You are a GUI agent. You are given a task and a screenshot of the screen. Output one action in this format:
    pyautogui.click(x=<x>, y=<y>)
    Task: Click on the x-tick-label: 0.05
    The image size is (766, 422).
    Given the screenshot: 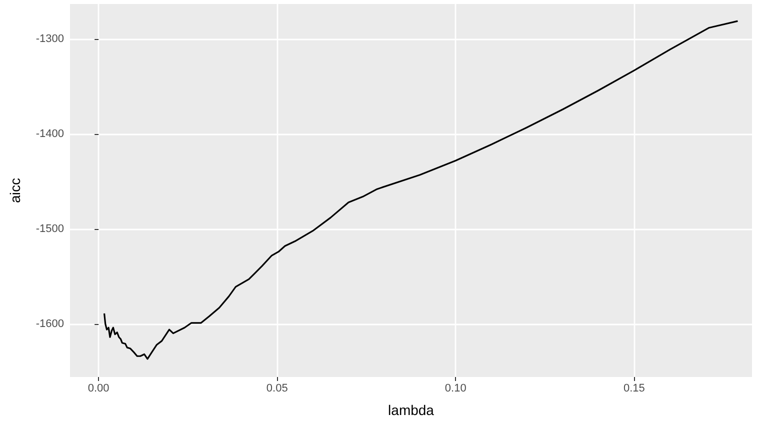 What is the action you would take?
    pyautogui.click(x=277, y=388)
    